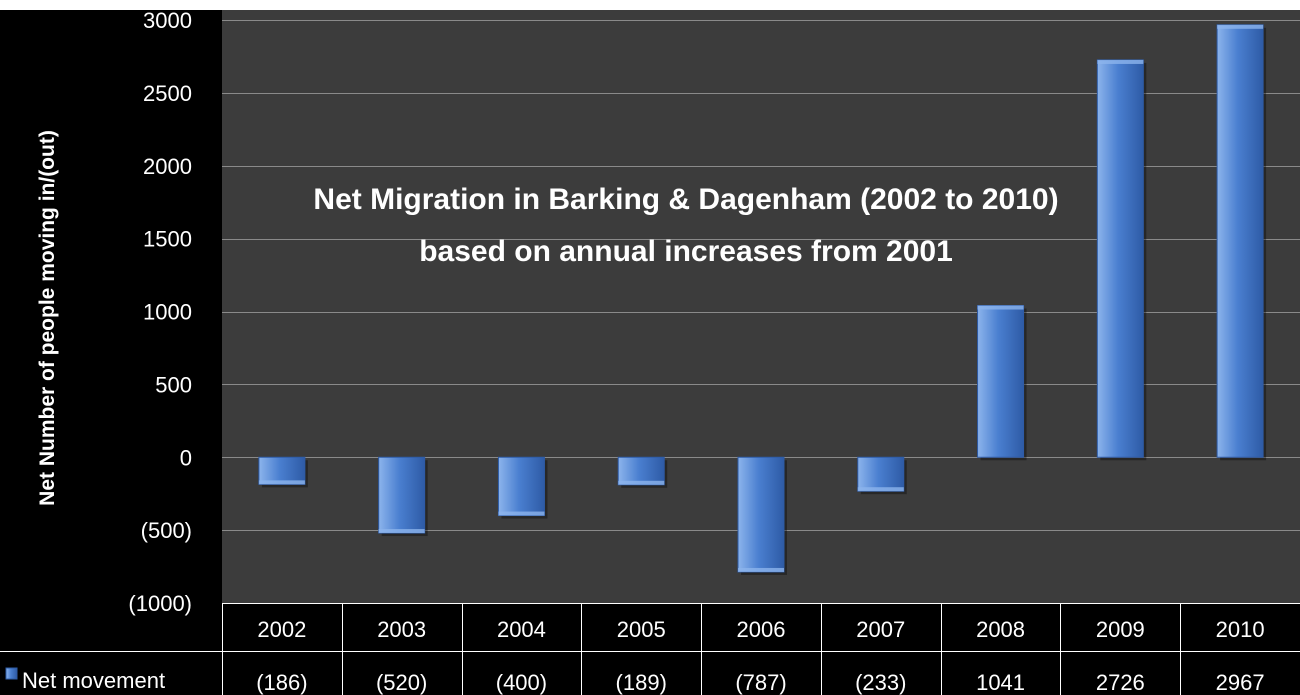 This screenshot has width=1300, height=695. What do you see at coordinates (1000, 629) in the screenshot?
I see `x-category-label: 2008` at bounding box center [1000, 629].